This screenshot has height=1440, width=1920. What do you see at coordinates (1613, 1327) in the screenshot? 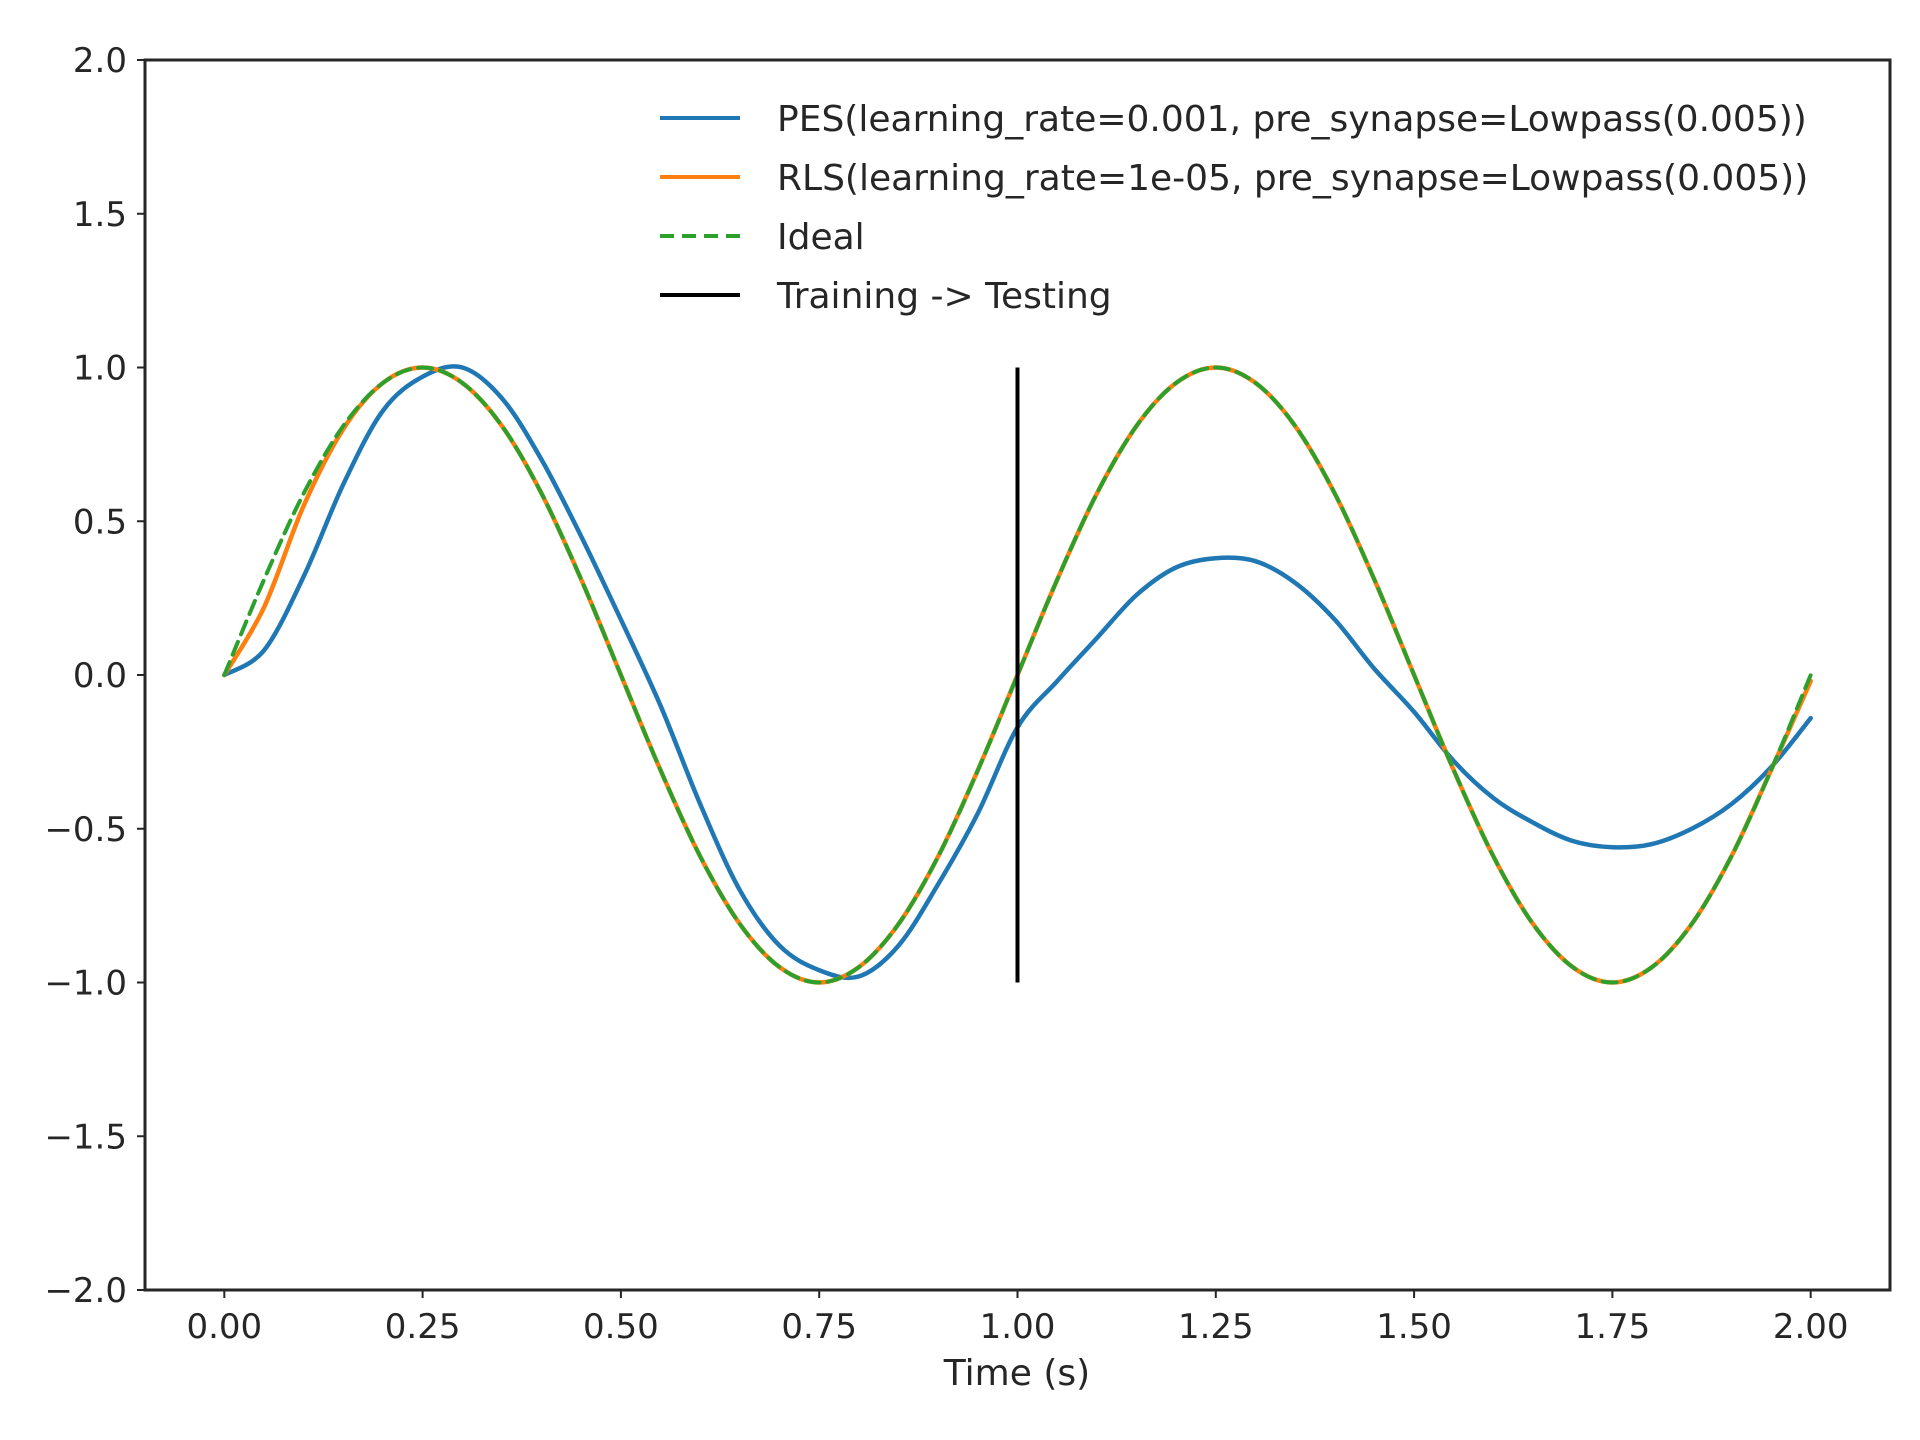
I see `x-tick-label: 1.75` at bounding box center [1613, 1327].